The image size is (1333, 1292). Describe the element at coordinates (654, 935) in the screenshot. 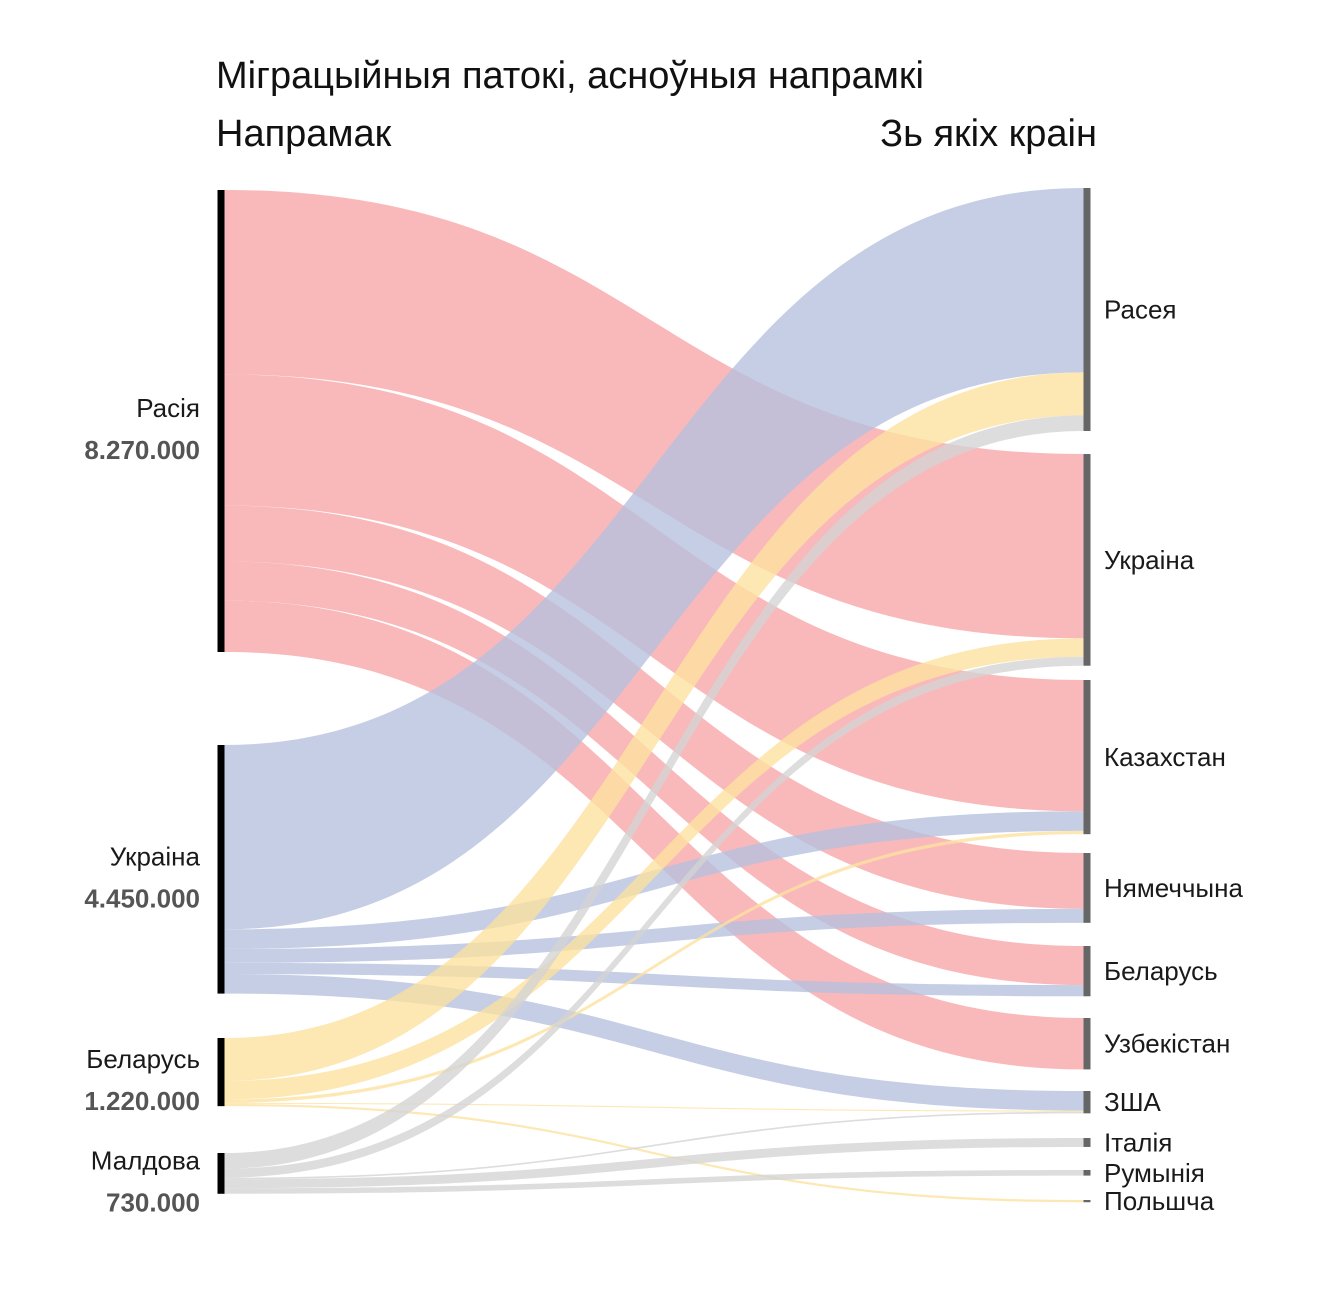

I see `flow-ukr-to-t_deu` at that location.